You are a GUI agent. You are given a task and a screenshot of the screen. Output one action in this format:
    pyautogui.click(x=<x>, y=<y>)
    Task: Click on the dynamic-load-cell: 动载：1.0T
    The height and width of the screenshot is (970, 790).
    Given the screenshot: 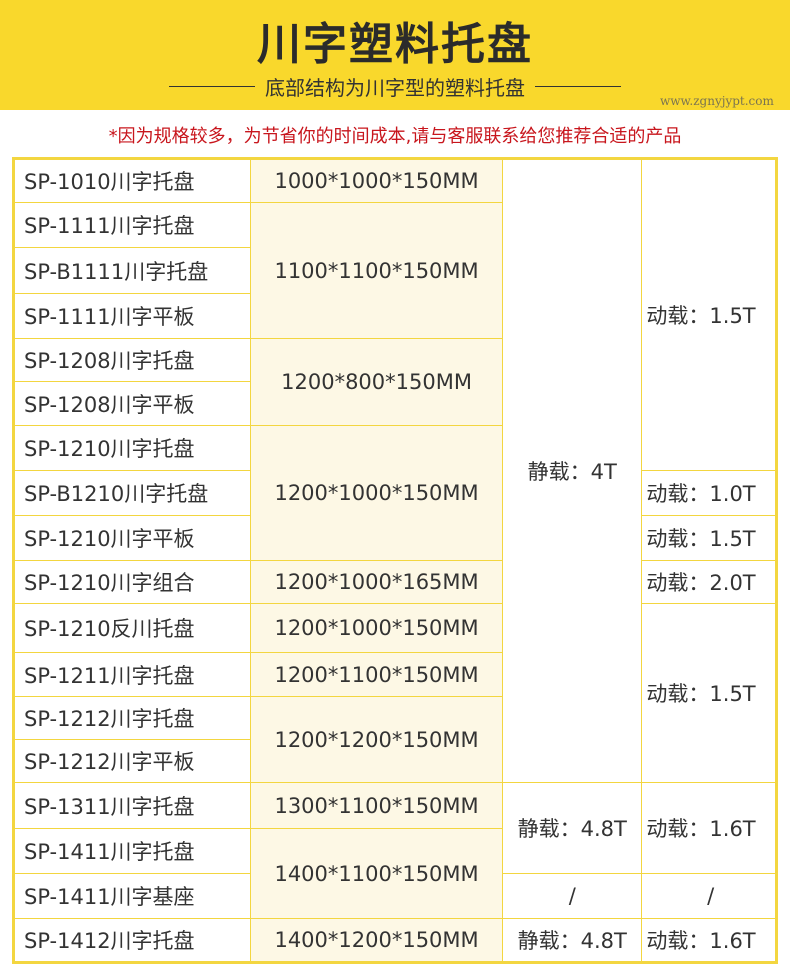 What is the action you would take?
    pyautogui.click(x=709, y=493)
    